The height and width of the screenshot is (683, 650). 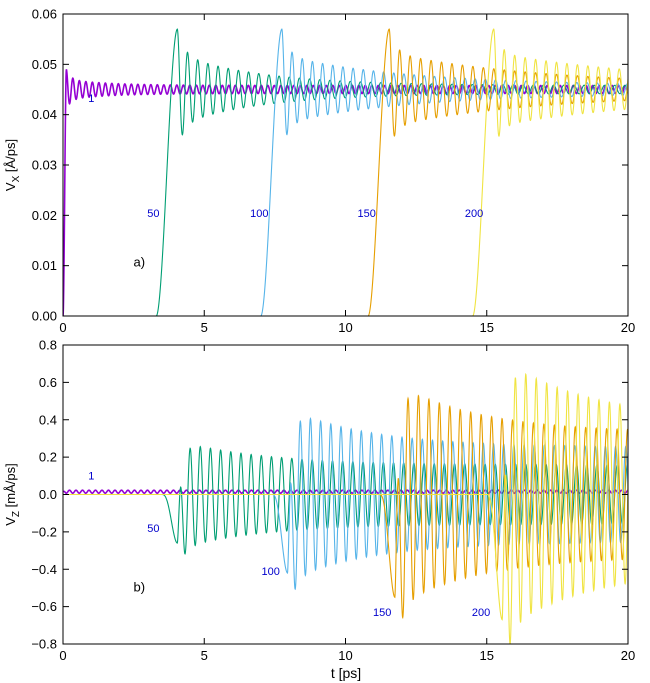 What do you see at coordinates (44, 114) in the screenshot?
I see `y-tick-label: 0.04` at bounding box center [44, 114].